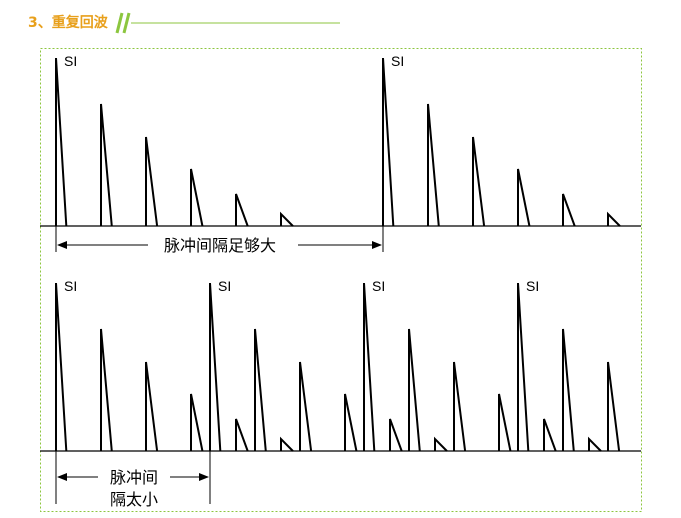  I want to click on title-decoration, so click(227, 23).